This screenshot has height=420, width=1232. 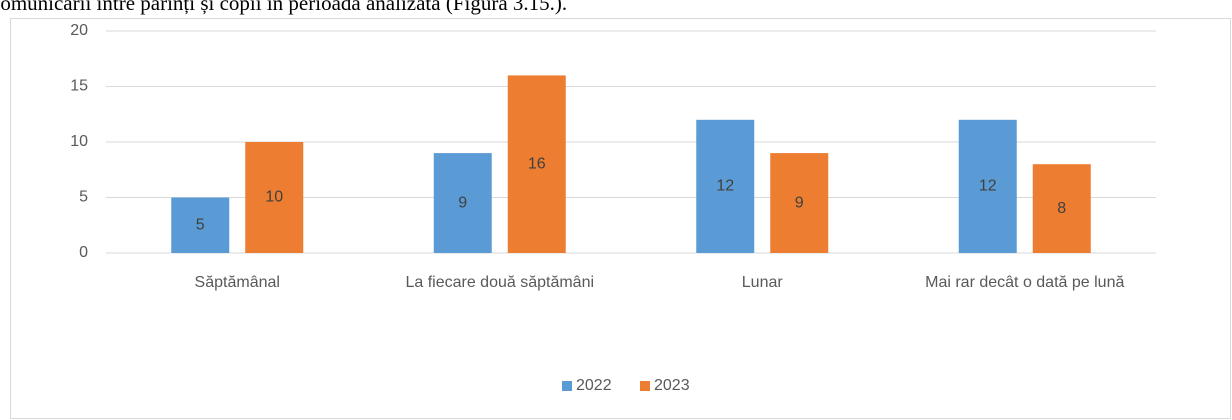 I want to click on x-tick-label: Mai rar decât o dată pe lună, so click(x=1025, y=282).